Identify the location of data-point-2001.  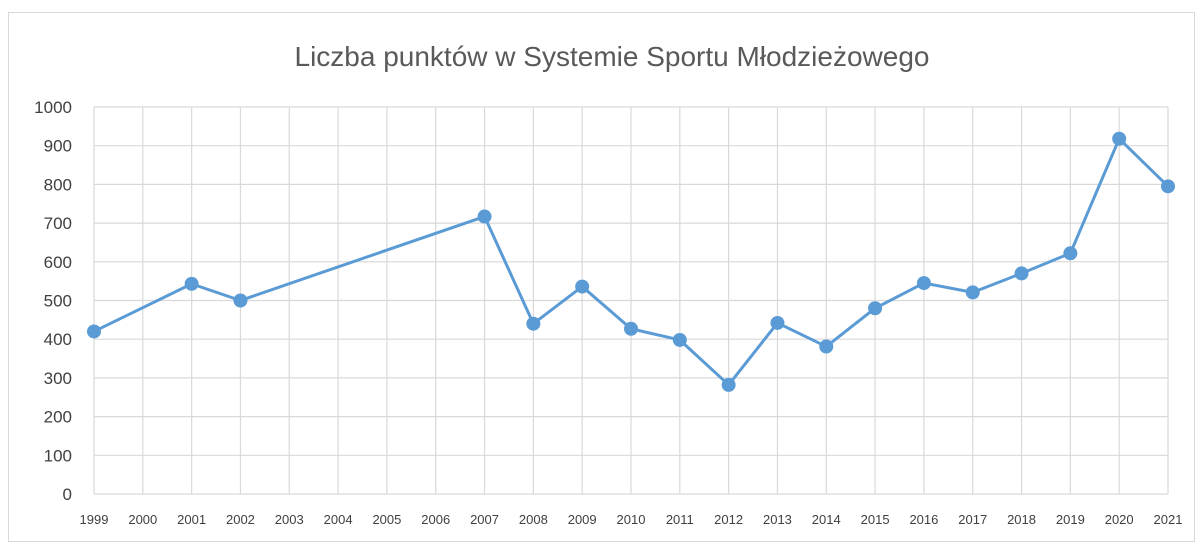
(191, 283).